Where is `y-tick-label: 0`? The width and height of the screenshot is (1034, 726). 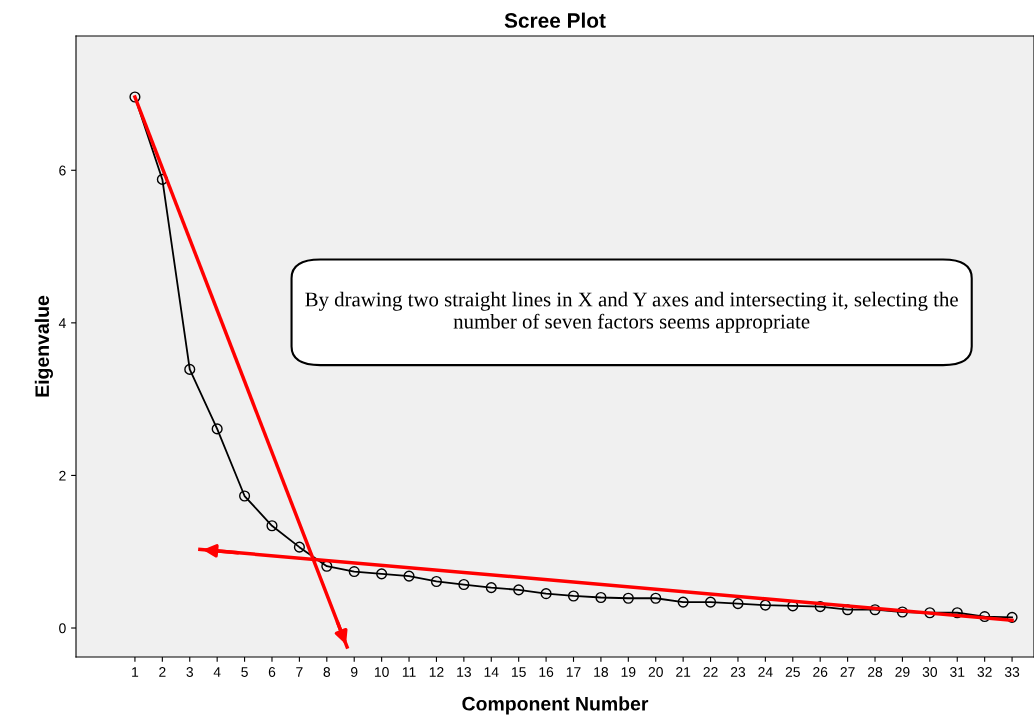 y-tick-label: 0 is located at coordinates (62, 628).